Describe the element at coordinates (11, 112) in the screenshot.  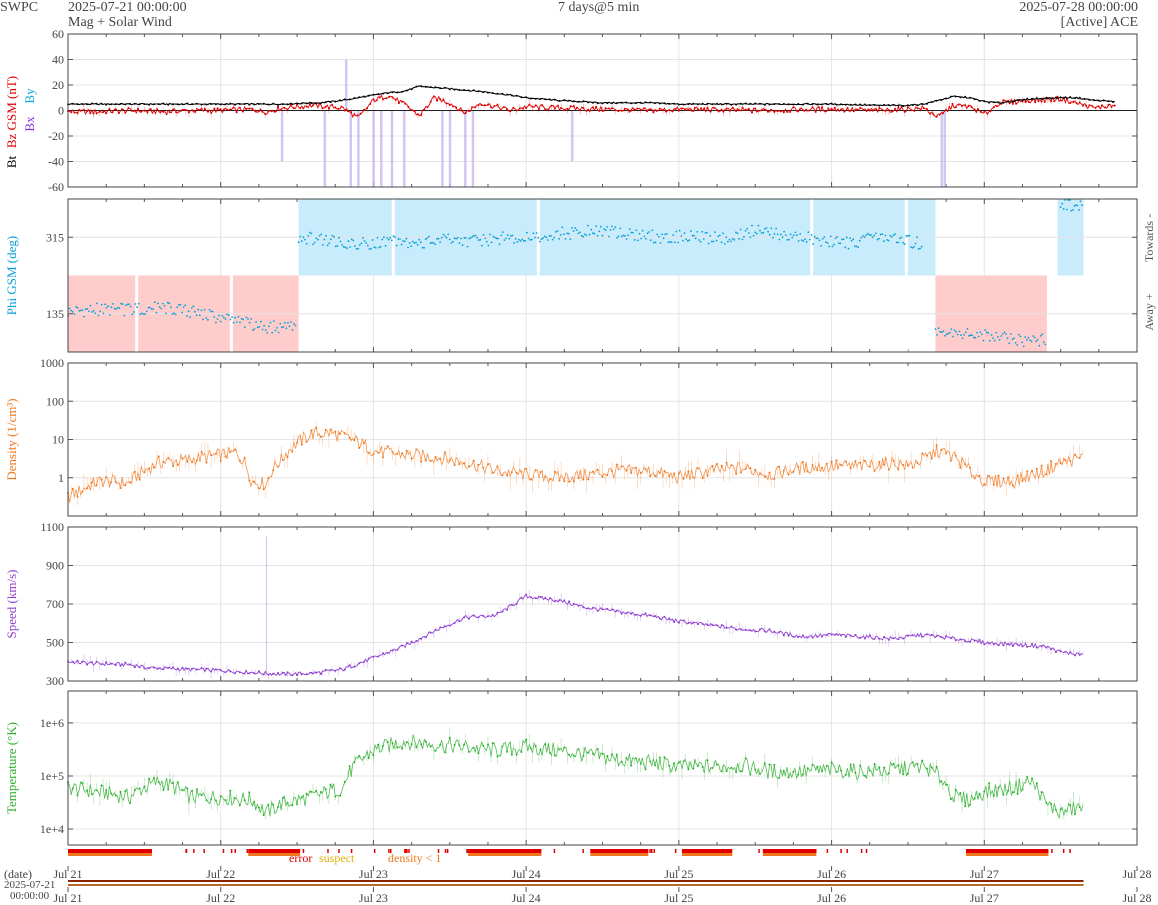
I see `bz-axis-label: Bz GSM (nT)` at that location.